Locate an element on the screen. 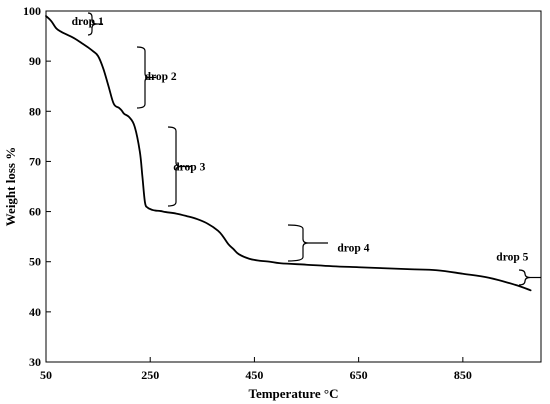 The height and width of the screenshot is (404, 550). drop-4-label: drop 4 is located at coordinates (353, 249).